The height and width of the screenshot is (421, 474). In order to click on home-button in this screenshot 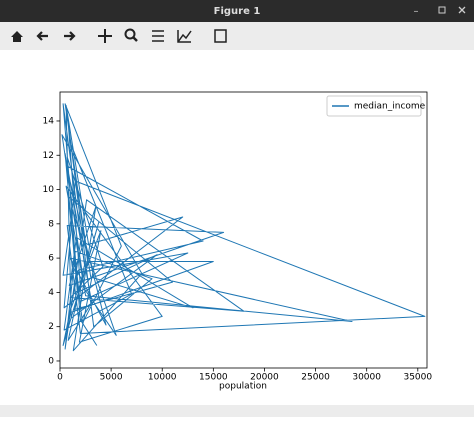, I will do `click(17, 36)`.